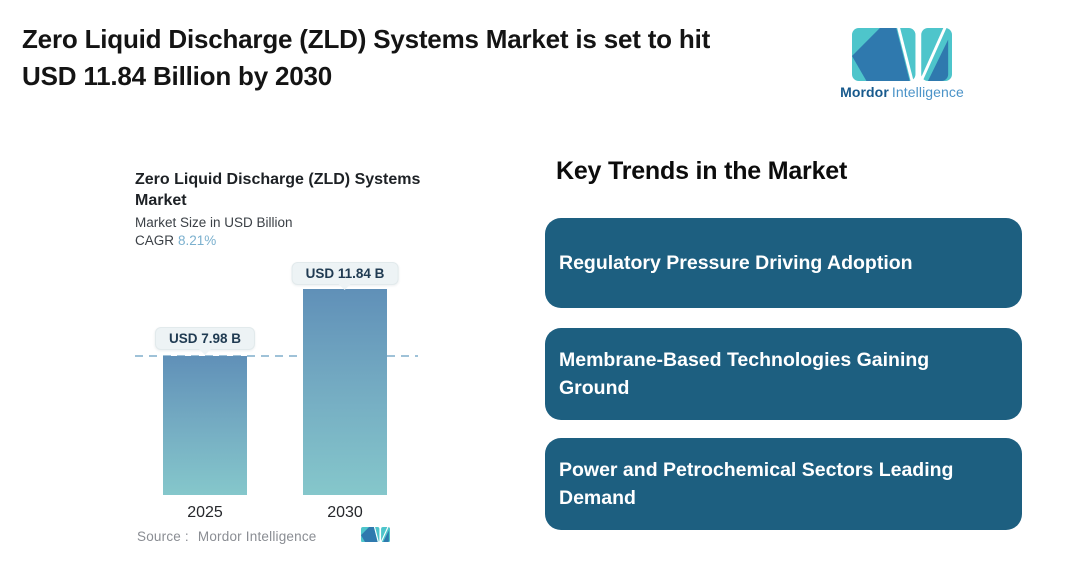 The height and width of the screenshot is (583, 1078). What do you see at coordinates (205, 512) in the screenshot?
I see `axis-label-2025: 2025` at bounding box center [205, 512].